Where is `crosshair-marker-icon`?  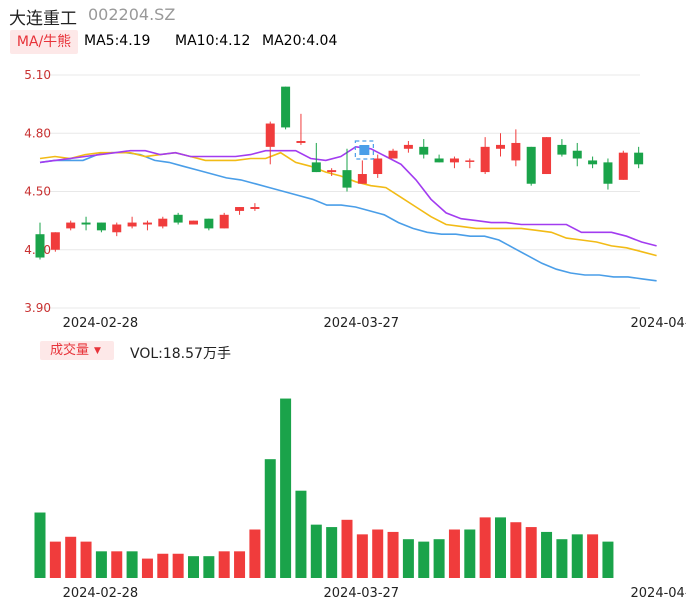
crosshair-marker-icon is located at coordinates (364, 150).